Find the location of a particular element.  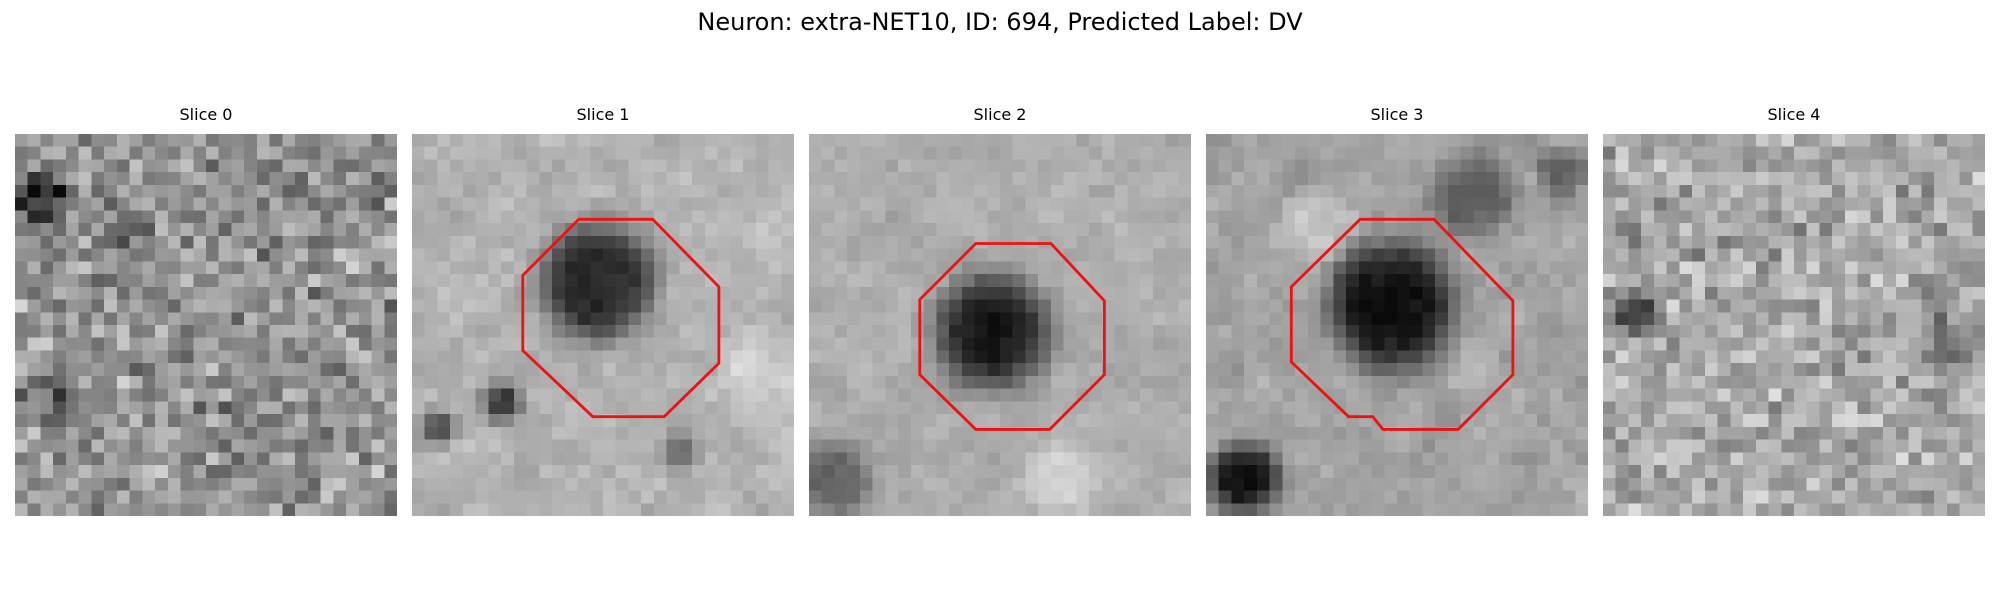

slice-image-0-svg is located at coordinates (206, 325).